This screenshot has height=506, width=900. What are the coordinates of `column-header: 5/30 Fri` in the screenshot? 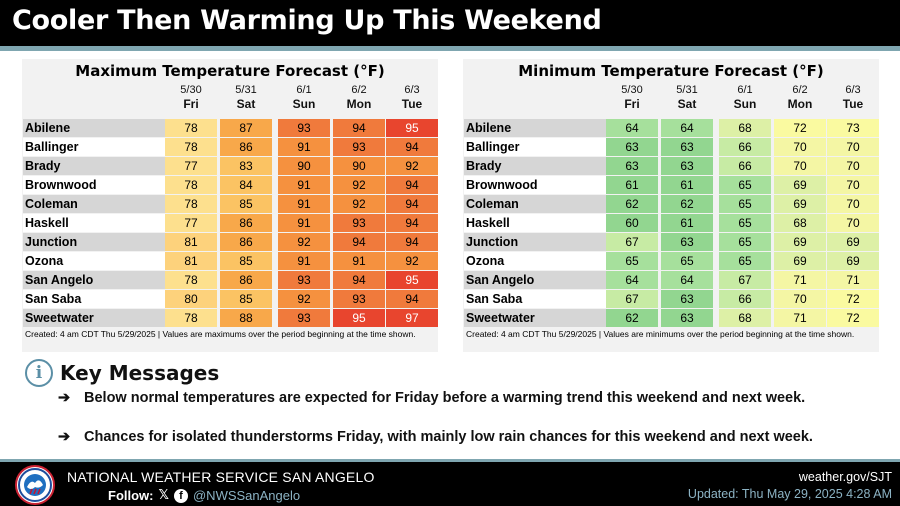 It's located at (191, 97).